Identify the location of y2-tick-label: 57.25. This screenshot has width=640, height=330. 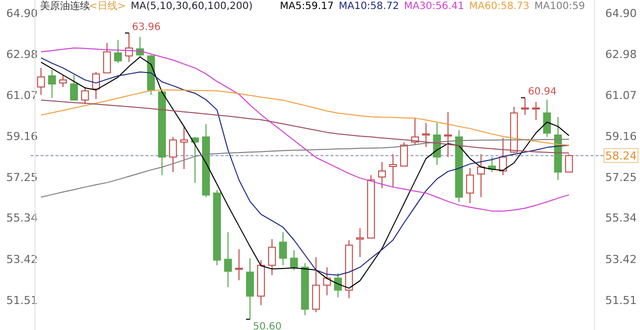
(621, 177).